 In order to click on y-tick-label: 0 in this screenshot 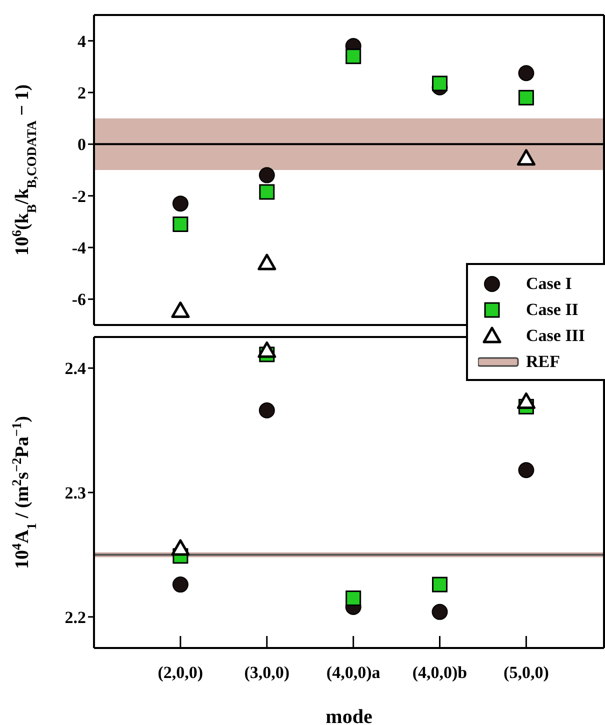, I will do `click(82, 144)`.